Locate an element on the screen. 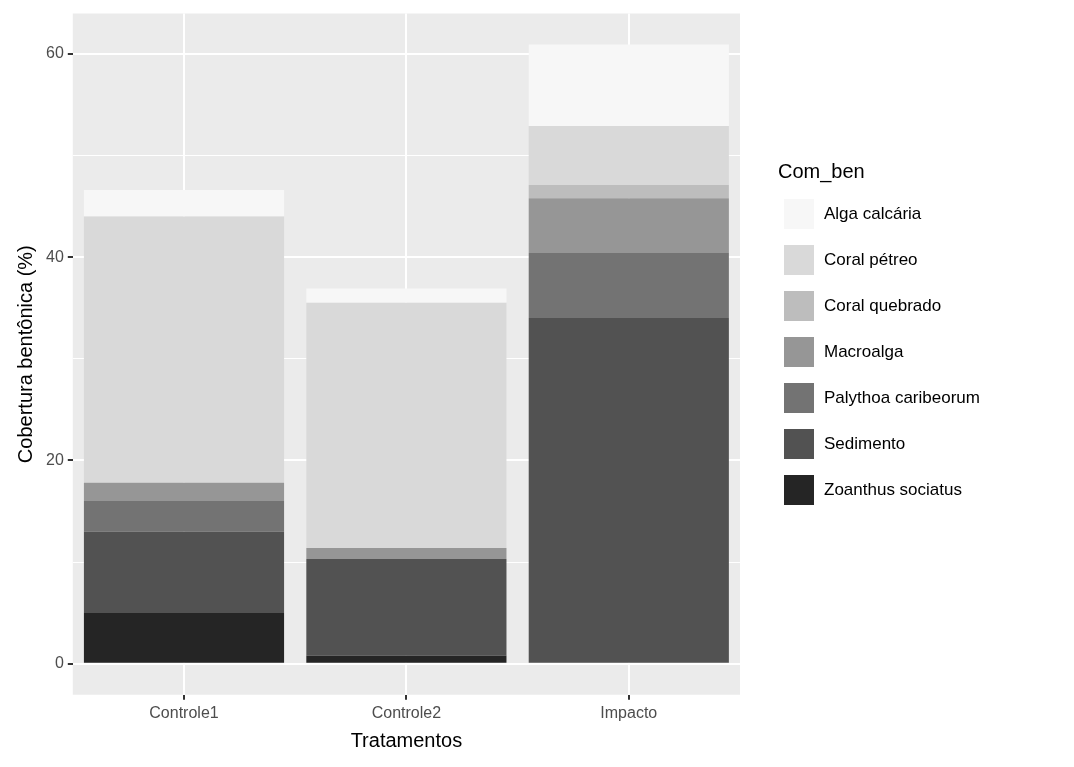 The height and width of the screenshot is (767, 1074). y-tick-label: 60 is located at coordinates (55, 53).